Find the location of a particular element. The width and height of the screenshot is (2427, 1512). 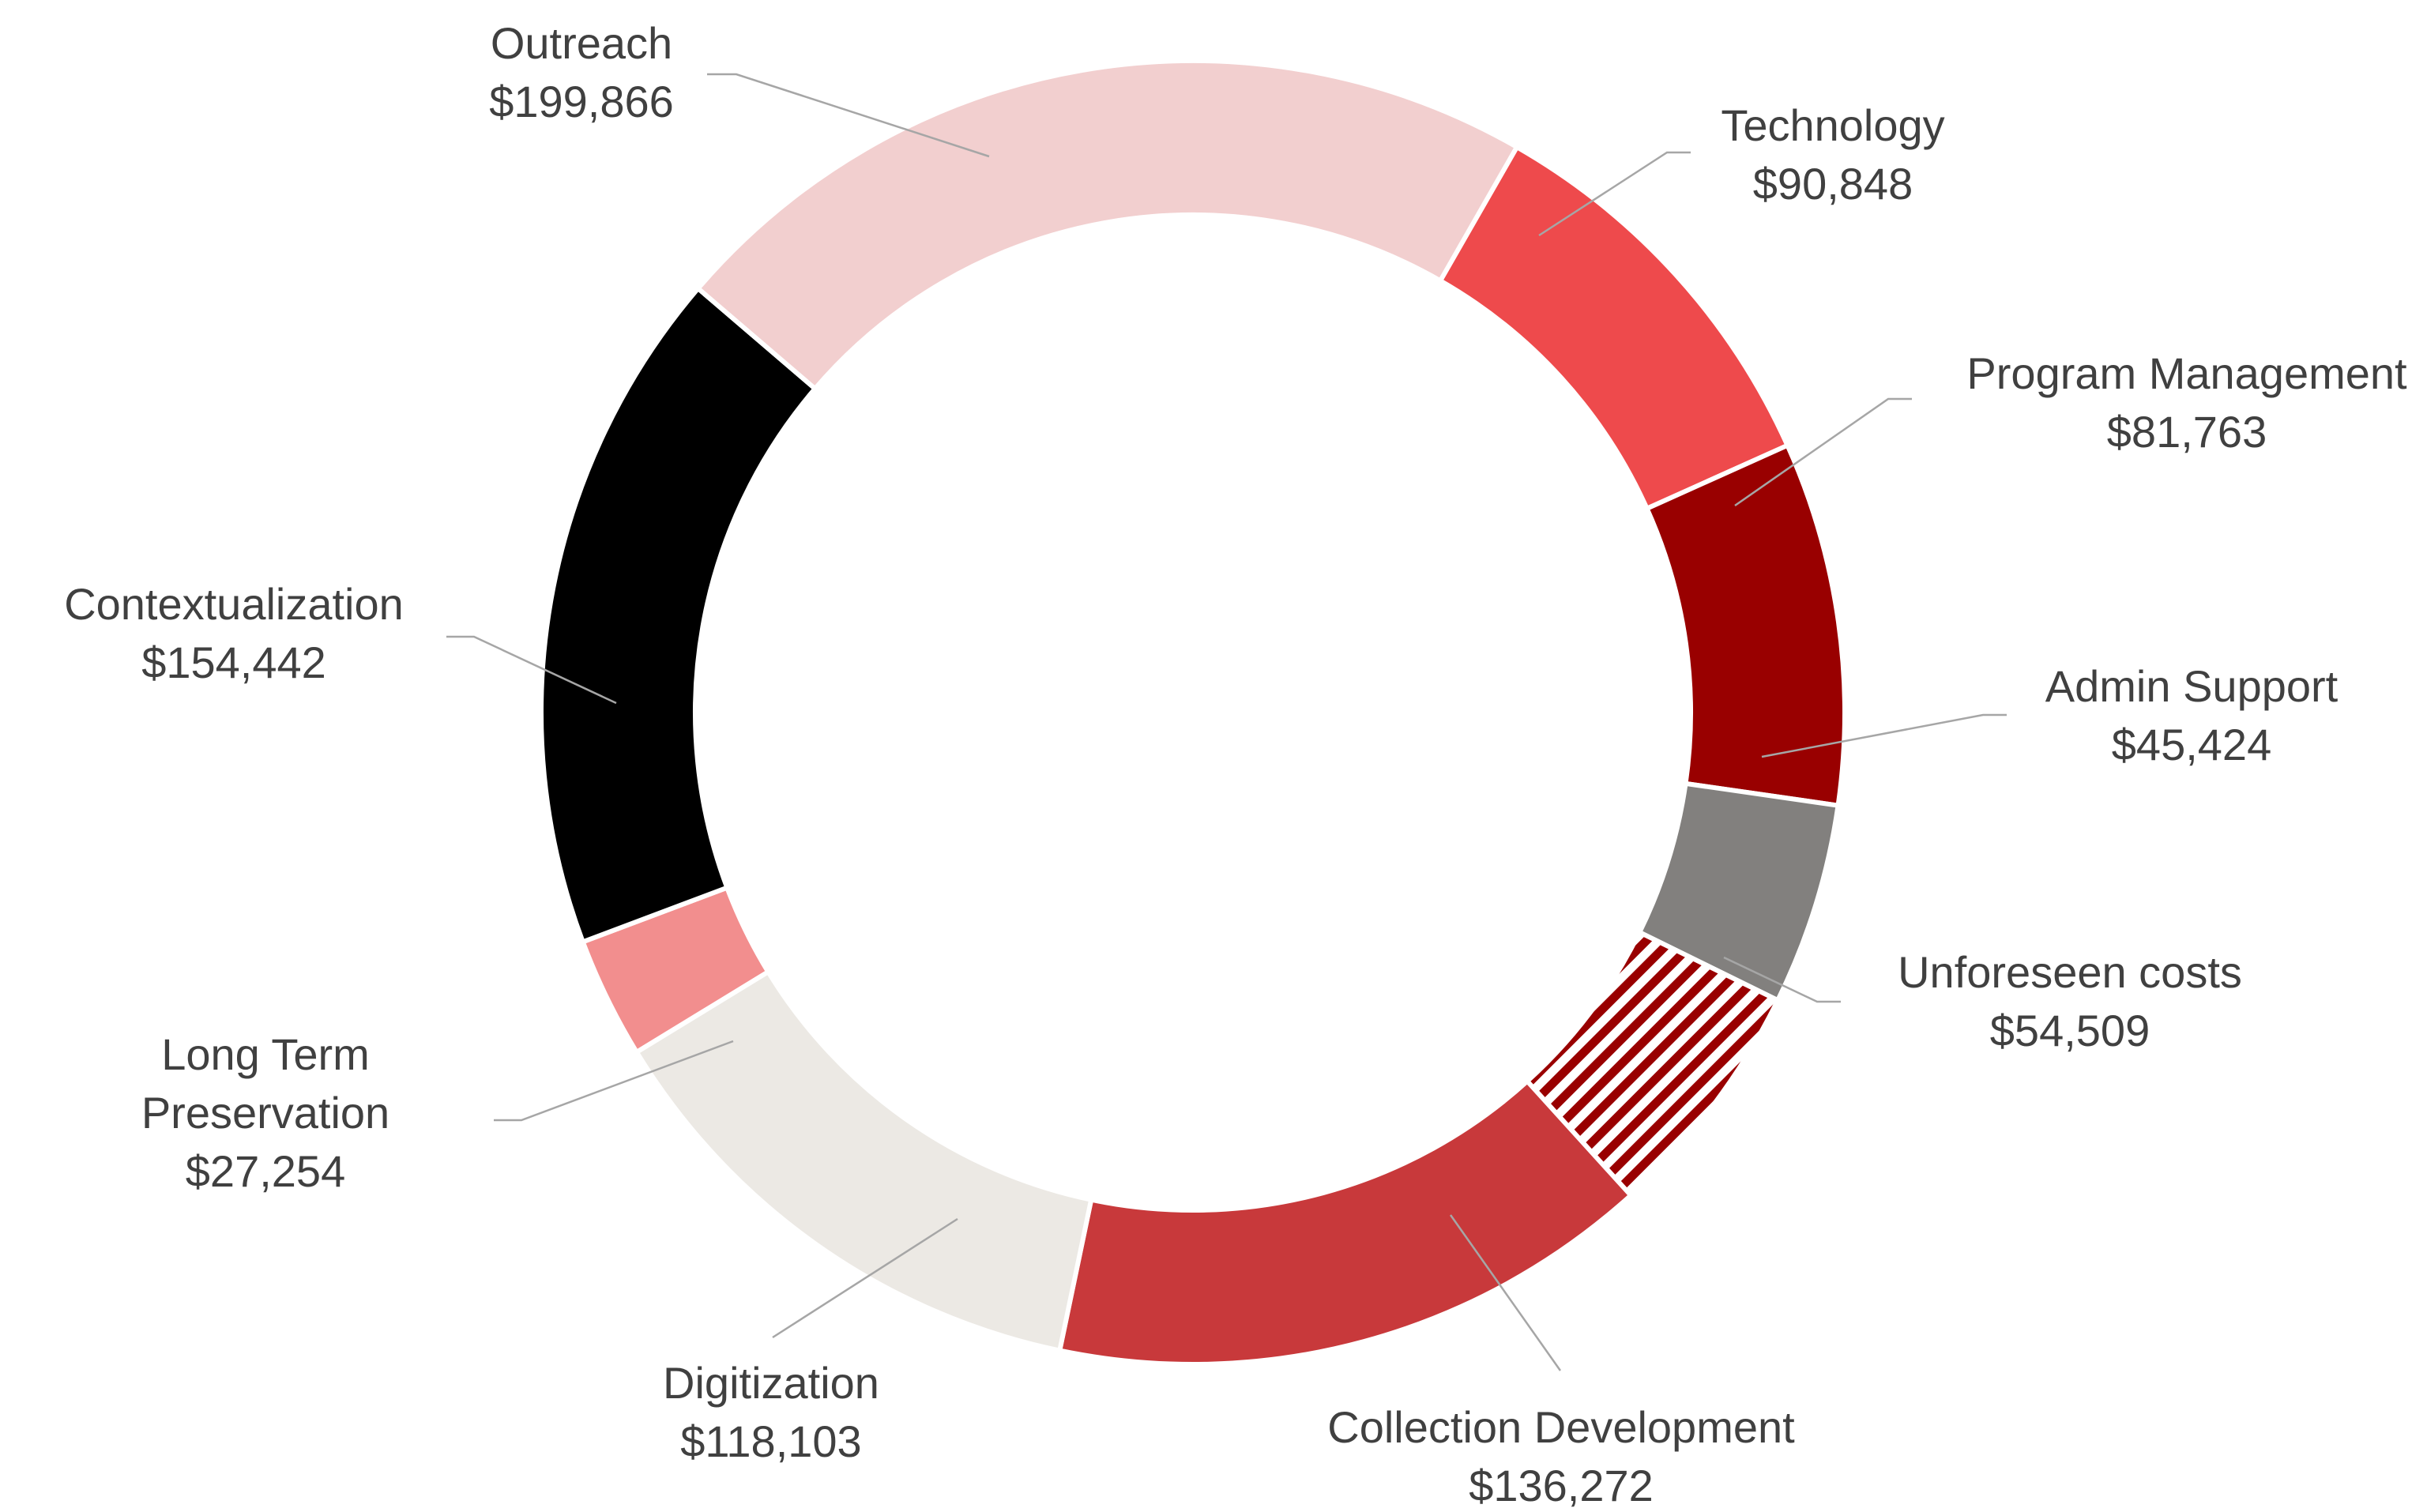

data-label-value-admin-support: $45,424 is located at coordinates (2191, 744).